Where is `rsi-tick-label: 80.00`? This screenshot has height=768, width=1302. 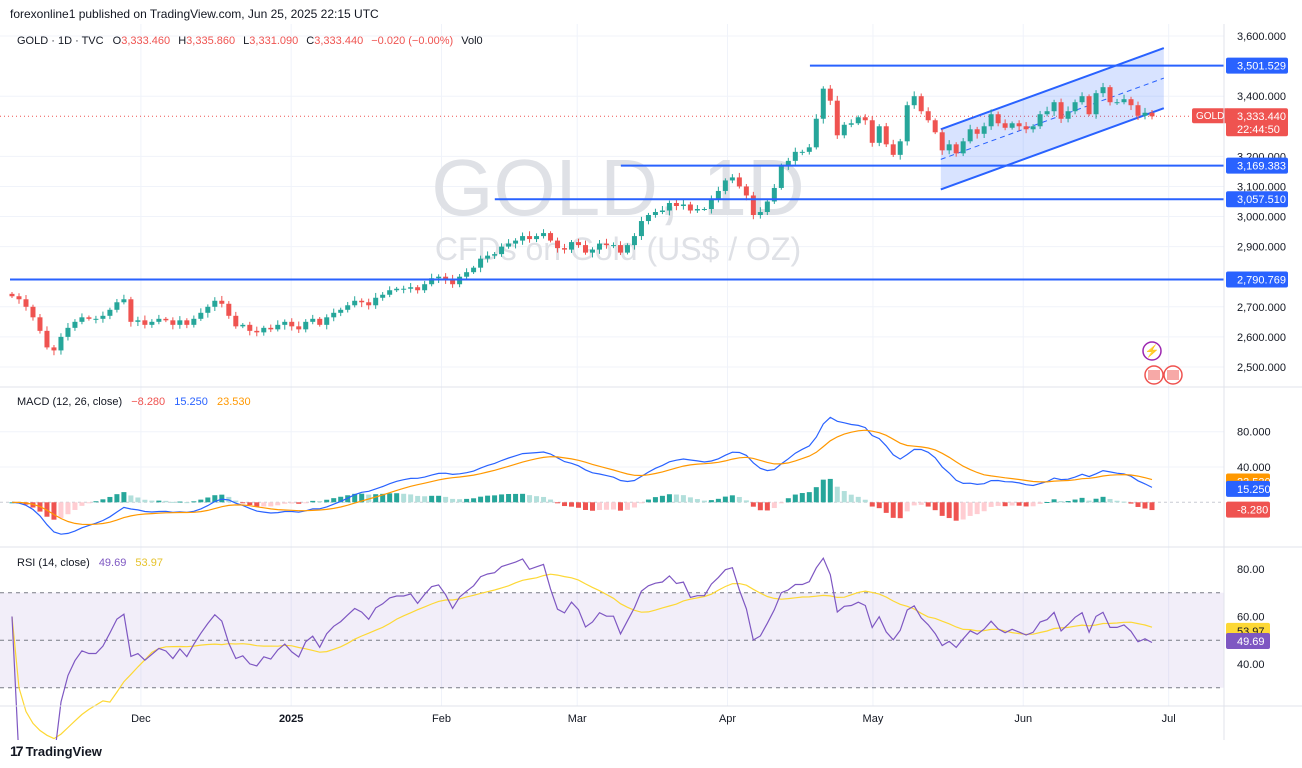
rsi-tick-label: 80.00 is located at coordinates (1251, 570).